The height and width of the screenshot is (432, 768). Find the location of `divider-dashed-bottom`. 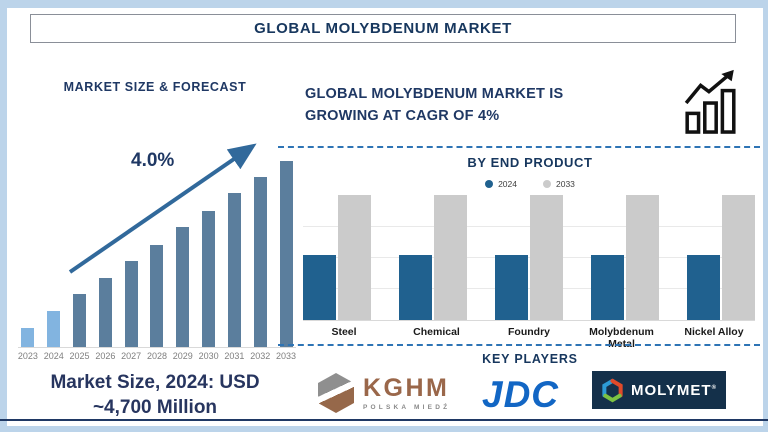

divider-dashed-bottom is located at coordinates (519, 345).